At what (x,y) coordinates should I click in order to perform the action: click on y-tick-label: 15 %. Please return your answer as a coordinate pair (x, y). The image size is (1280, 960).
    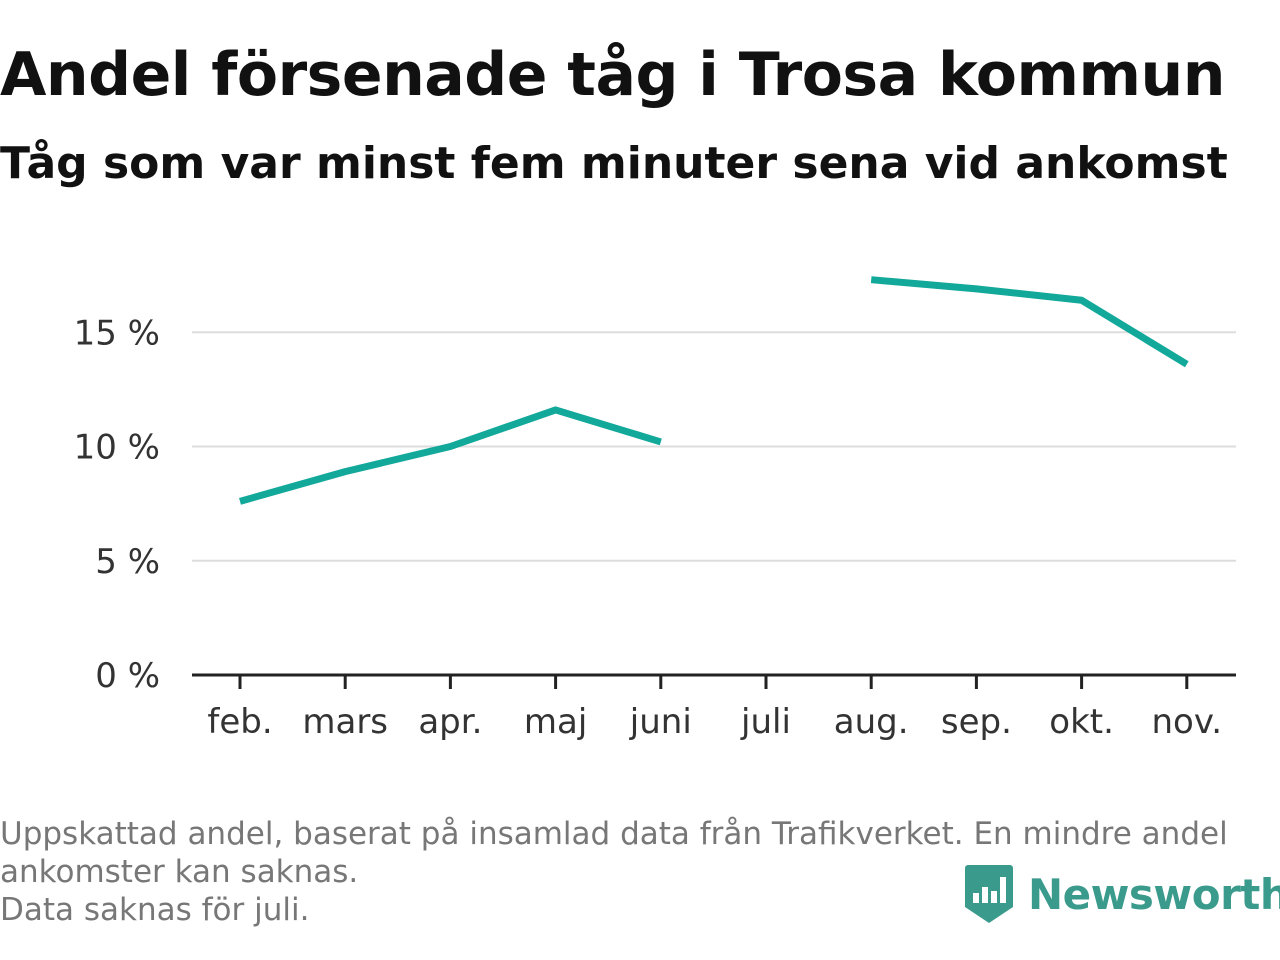
    Looking at the image, I should click on (117, 333).